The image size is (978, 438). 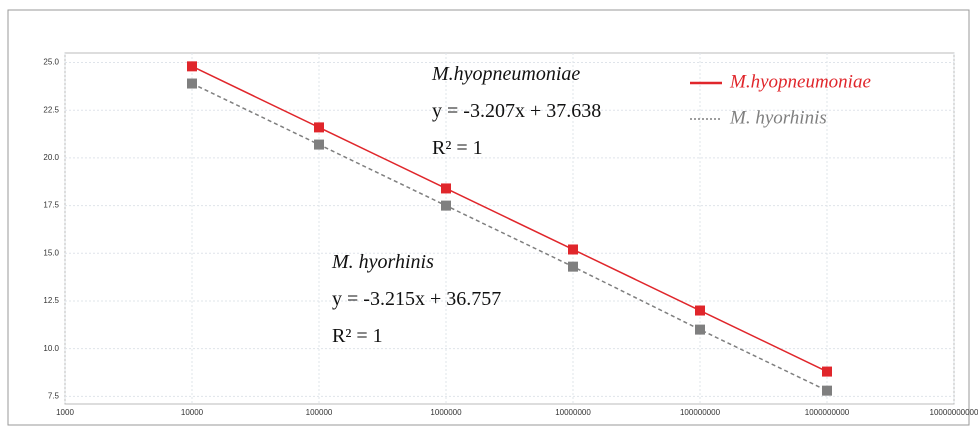 What do you see at coordinates (516, 111) in the screenshot?
I see `annotation: y = -3.207x + 37.638` at bounding box center [516, 111].